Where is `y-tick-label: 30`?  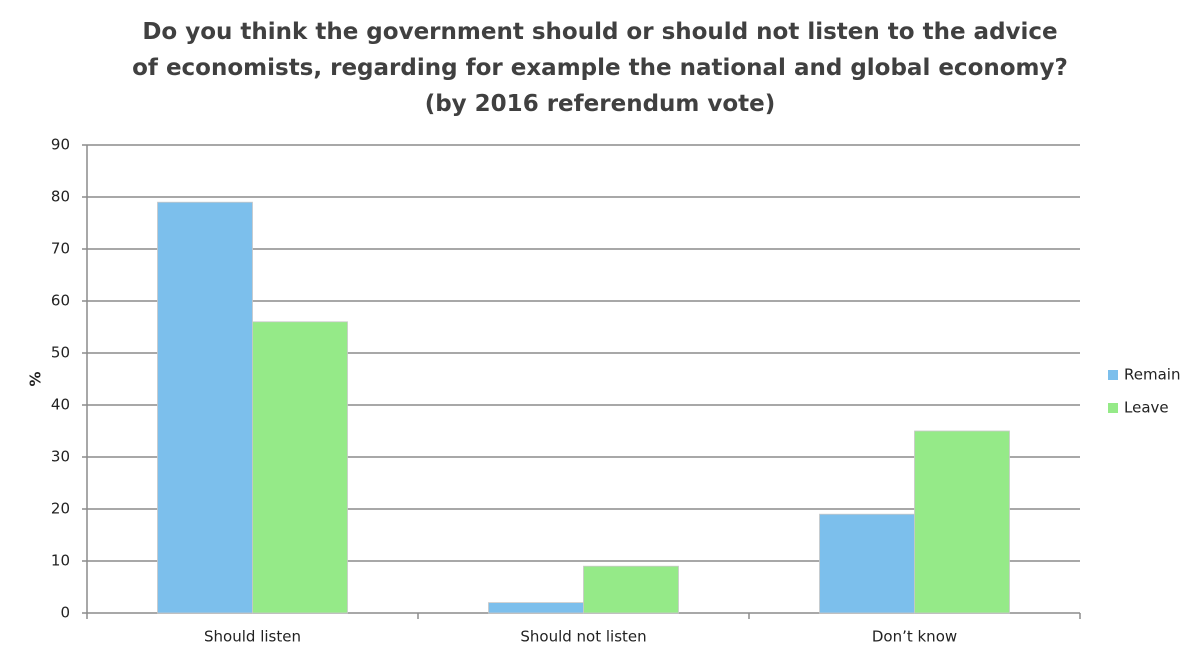 y-tick-label: 30 is located at coordinates (60, 457).